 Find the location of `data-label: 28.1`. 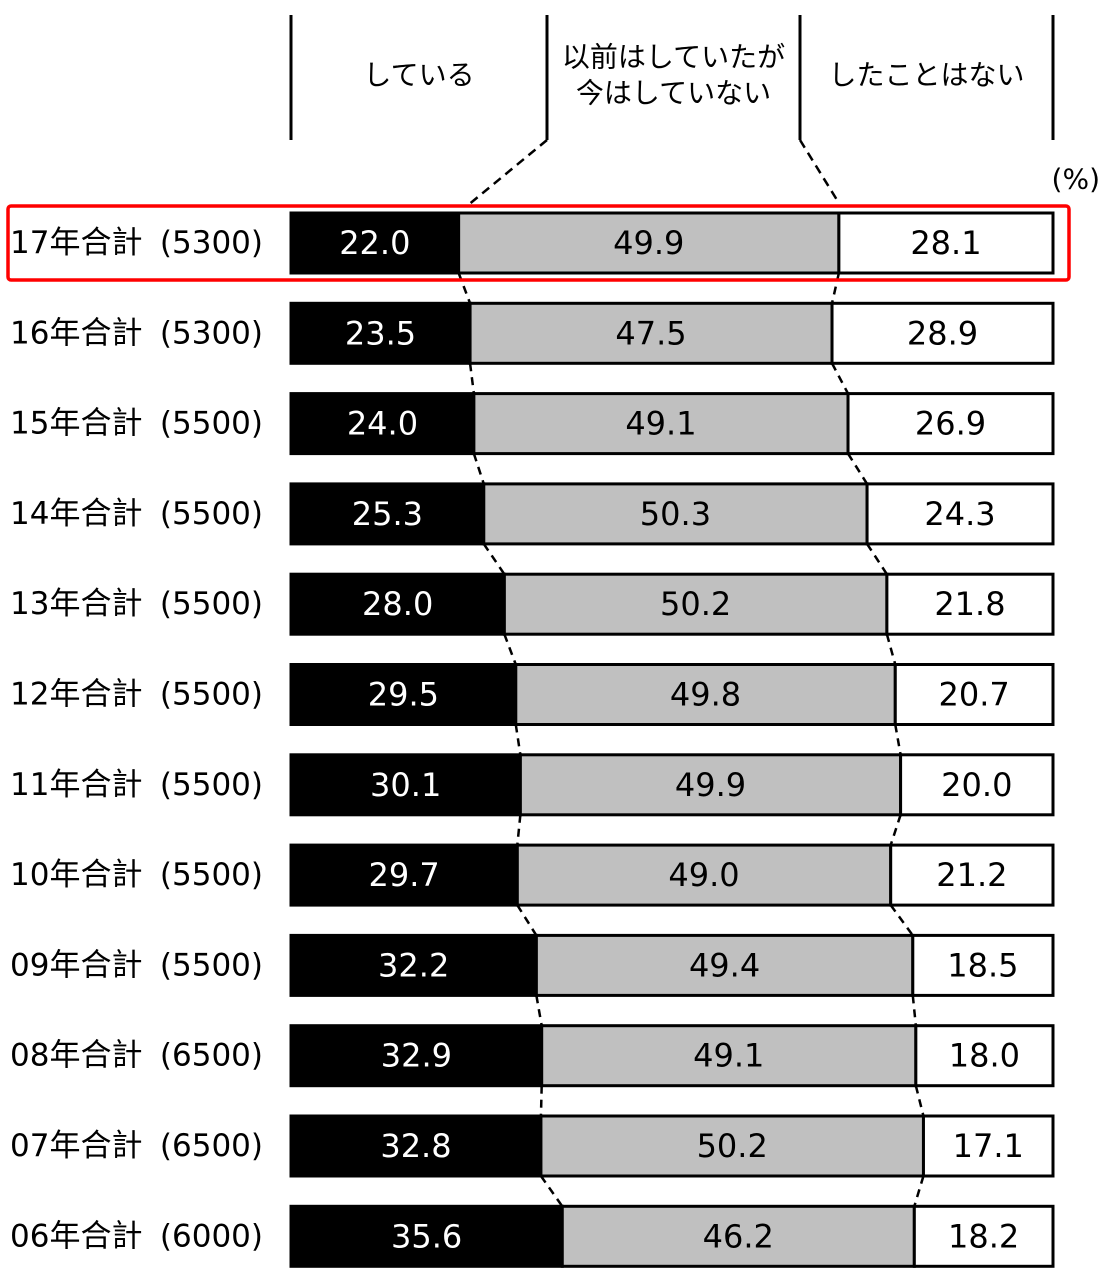

data-label: 28.1 is located at coordinates (945, 243).